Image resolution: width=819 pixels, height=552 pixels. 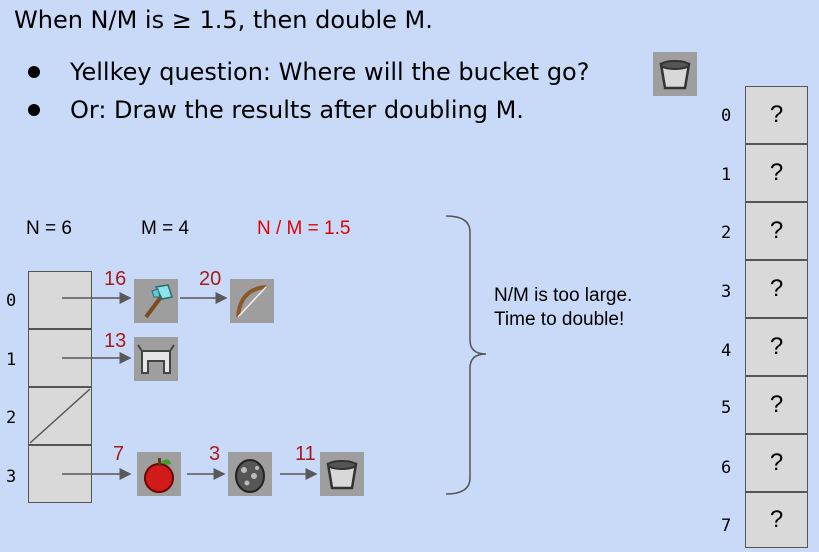 What do you see at coordinates (563, 308) in the screenshot?
I see `resize-note: N/M is too large. Time to double!` at bounding box center [563, 308].